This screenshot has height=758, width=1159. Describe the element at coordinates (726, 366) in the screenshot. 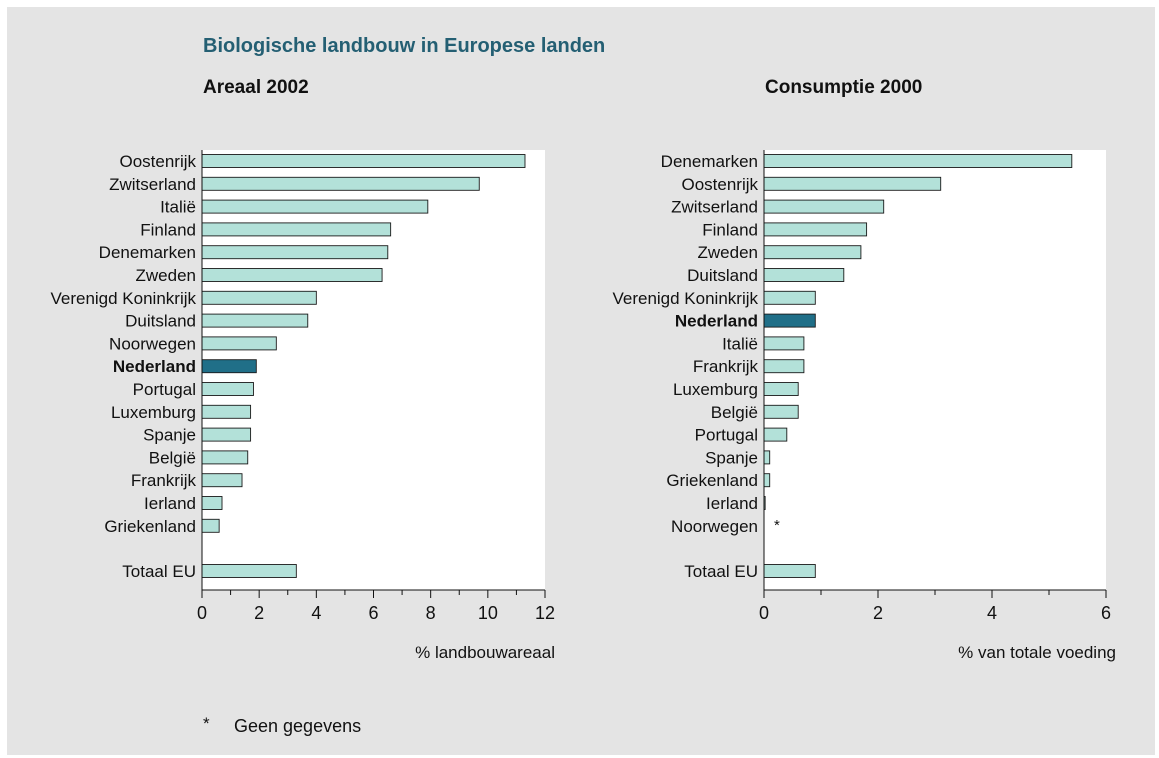

I see `right-category-label: Frankrijk` at that location.